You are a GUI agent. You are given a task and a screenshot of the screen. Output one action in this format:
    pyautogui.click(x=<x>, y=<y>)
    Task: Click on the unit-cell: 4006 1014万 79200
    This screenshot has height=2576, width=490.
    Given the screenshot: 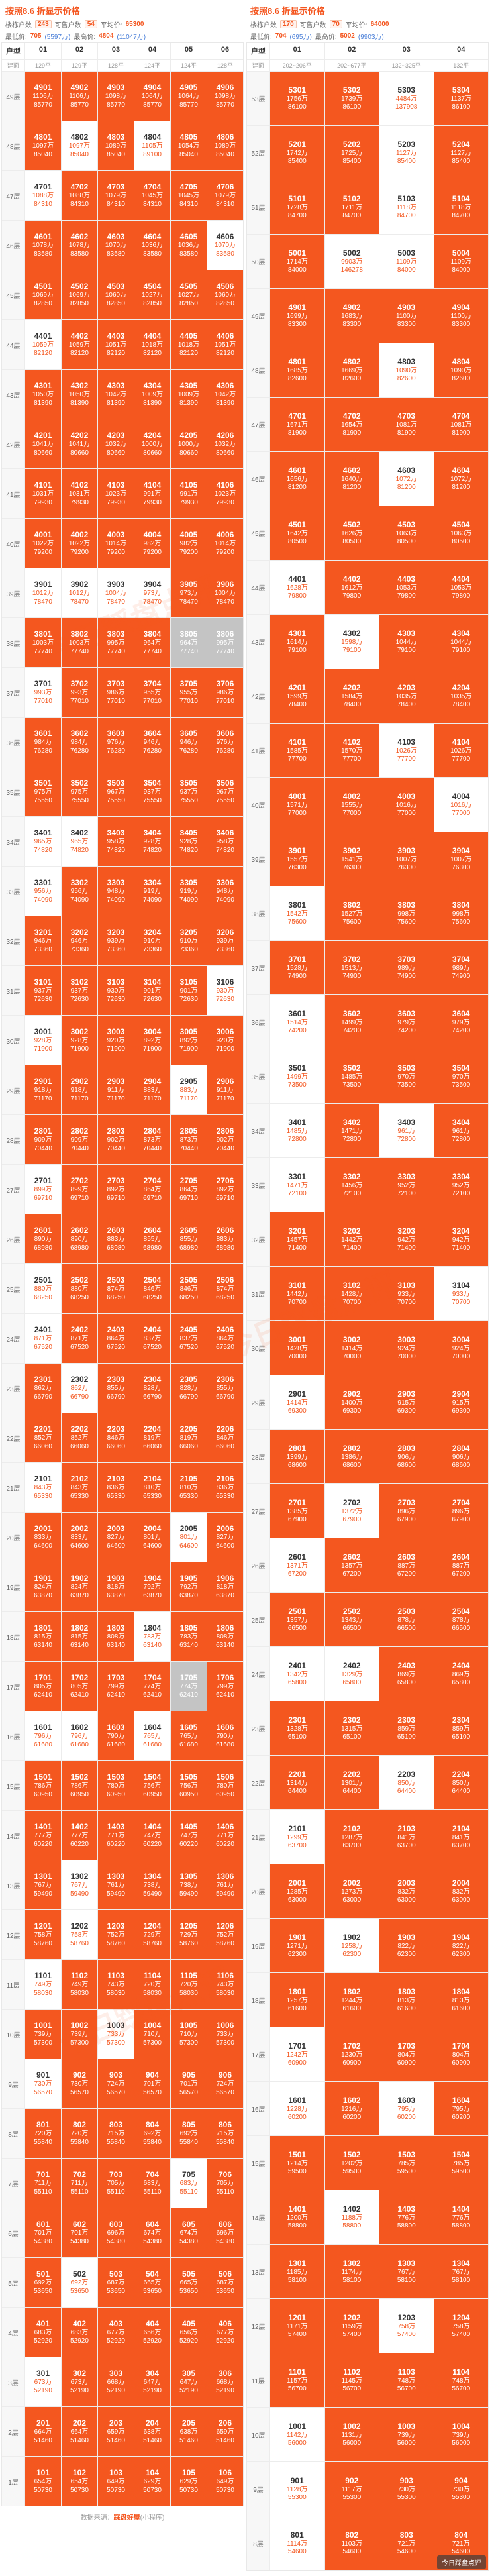 What is the action you would take?
    pyautogui.click(x=225, y=543)
    